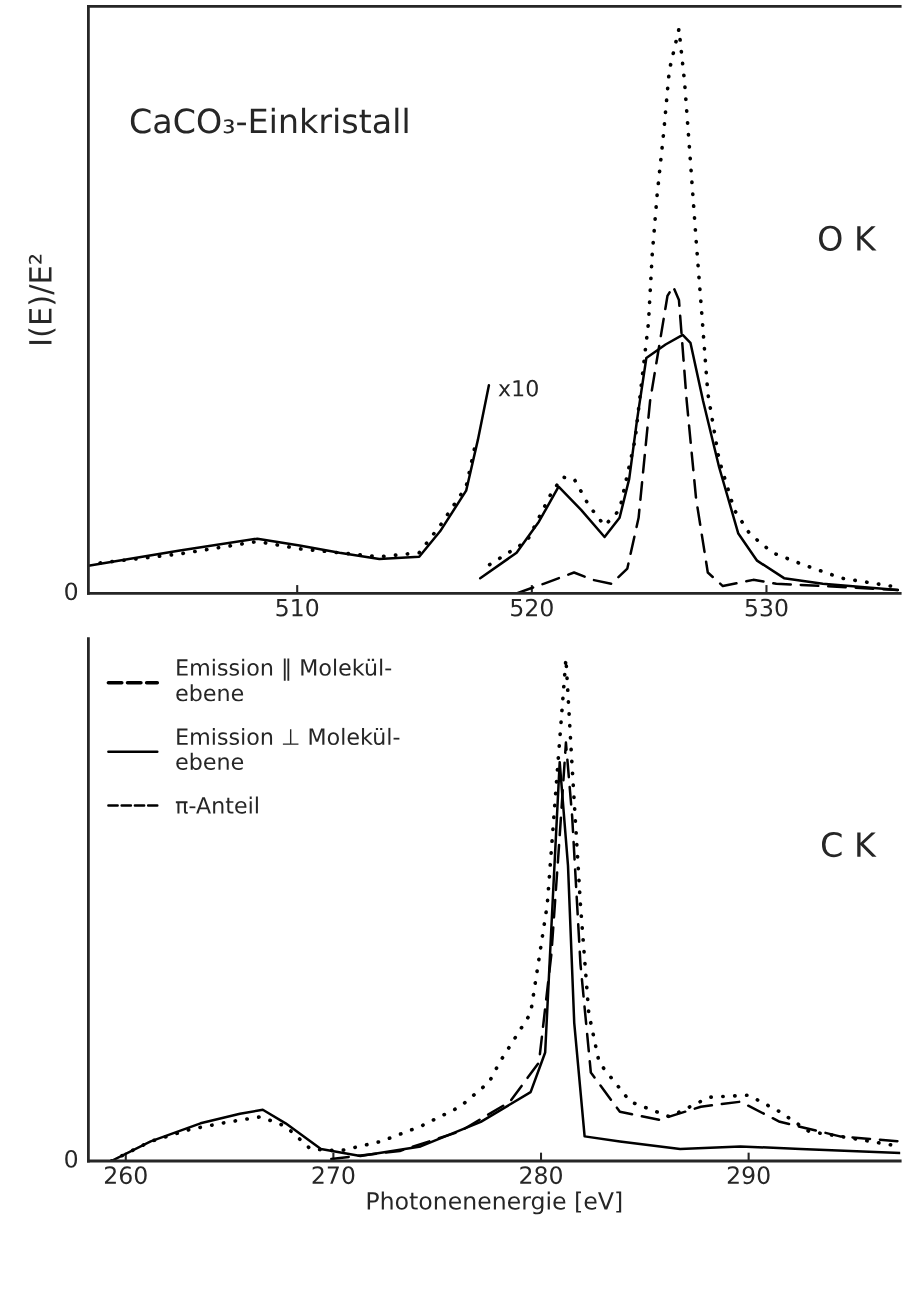 This screenshot has height=1290, width=902. What do you see at coordinates (748, 1175) in the screenshot?
I see `x-tick-label: 290` at bounding box center [748, 1175].